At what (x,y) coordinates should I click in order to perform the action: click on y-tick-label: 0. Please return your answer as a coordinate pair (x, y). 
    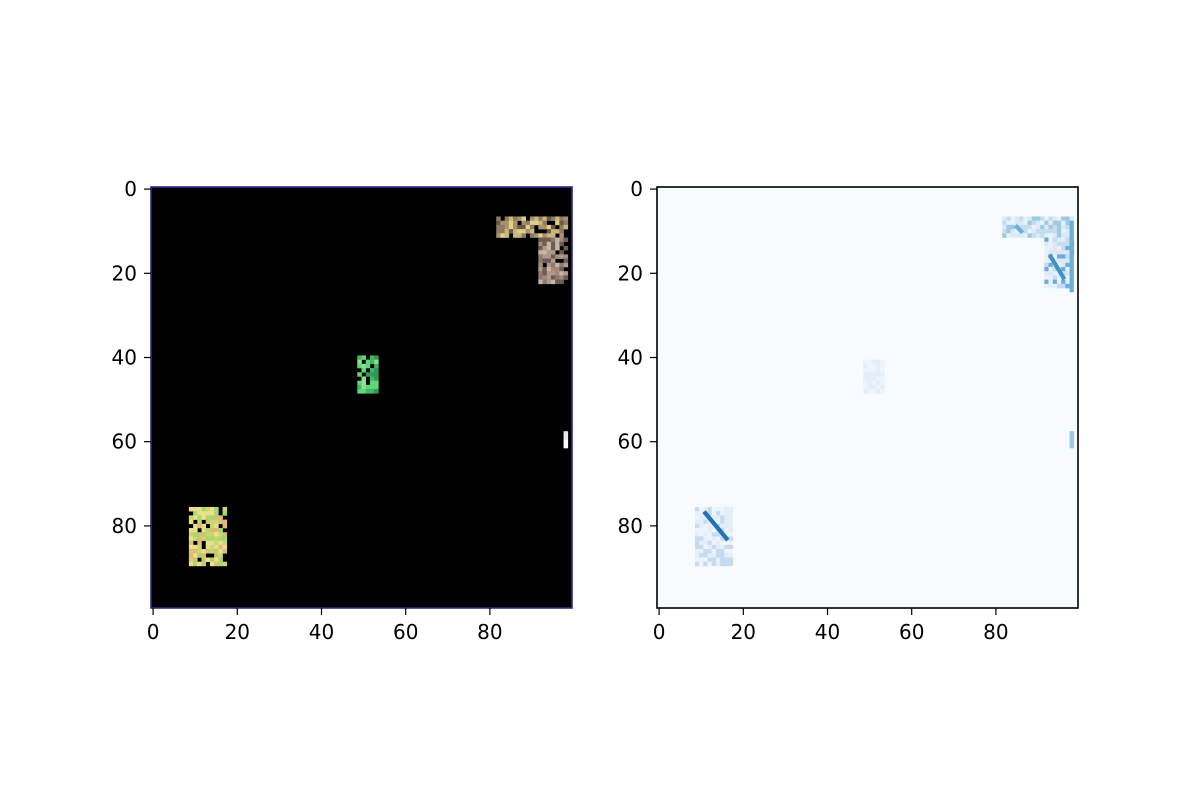
    Looking at the image, I should click on (636, 189).